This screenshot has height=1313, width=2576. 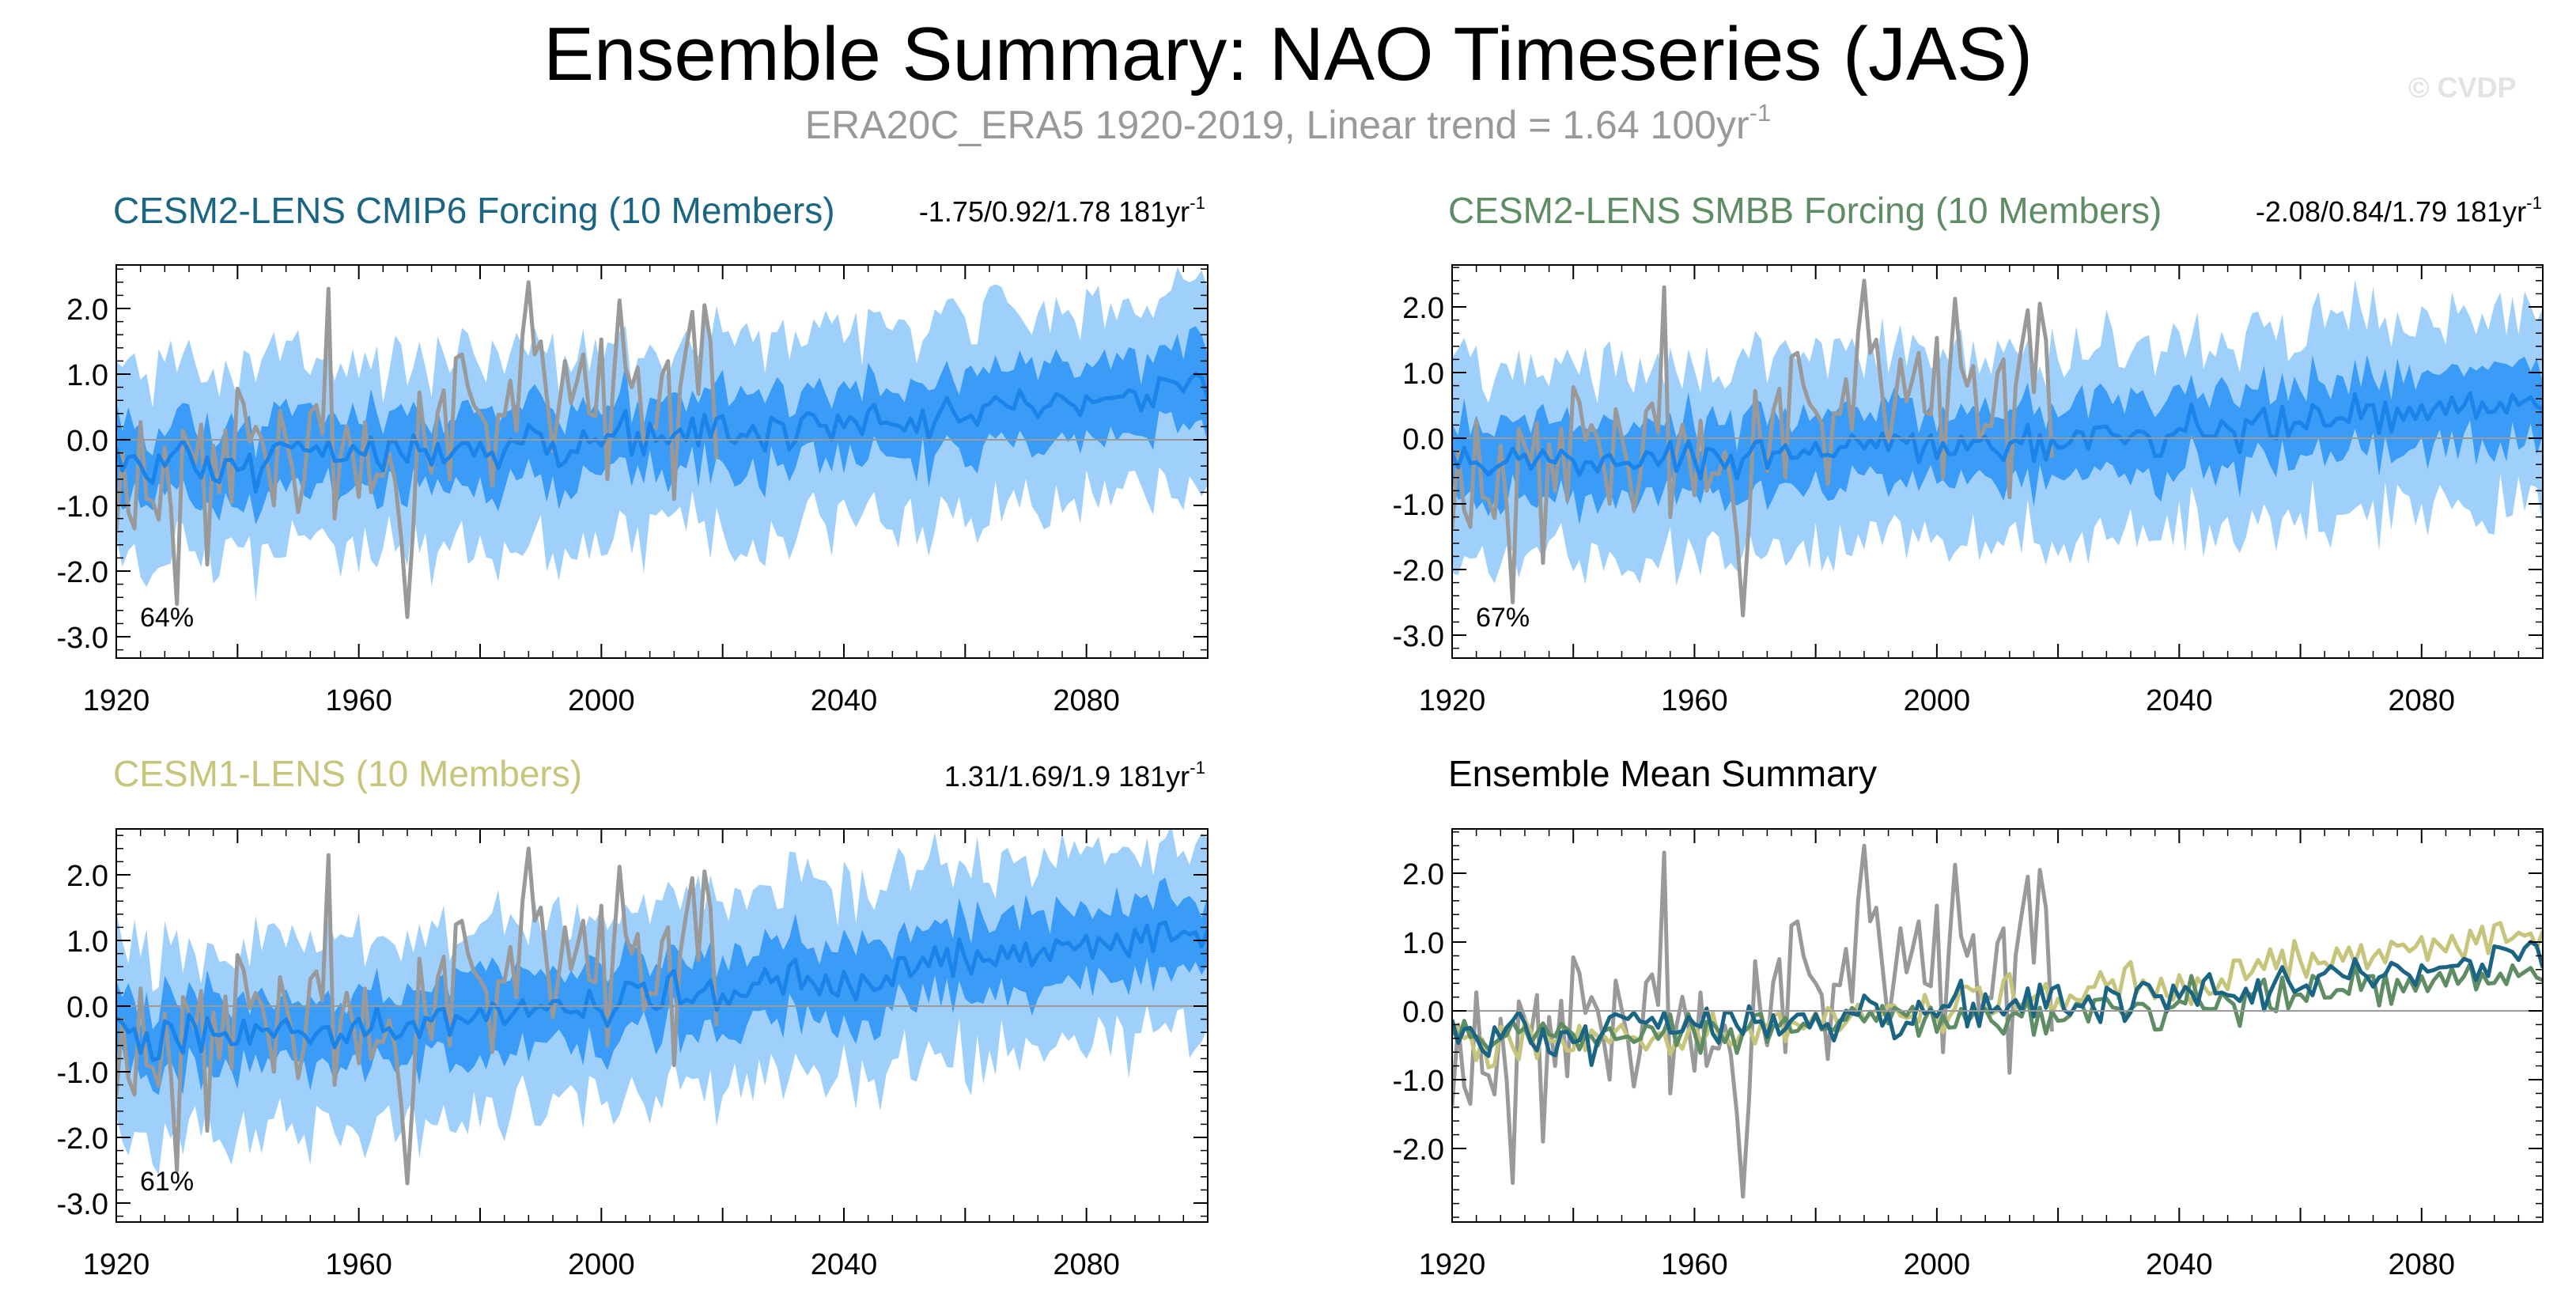 What do you see at coordinates (474, 210) in the screenshot?
I see `panel-title-cesm2-cmip6: CESM2-LENS CMIP6 Forcing (10 Members)` at bounding box center [474, 210].